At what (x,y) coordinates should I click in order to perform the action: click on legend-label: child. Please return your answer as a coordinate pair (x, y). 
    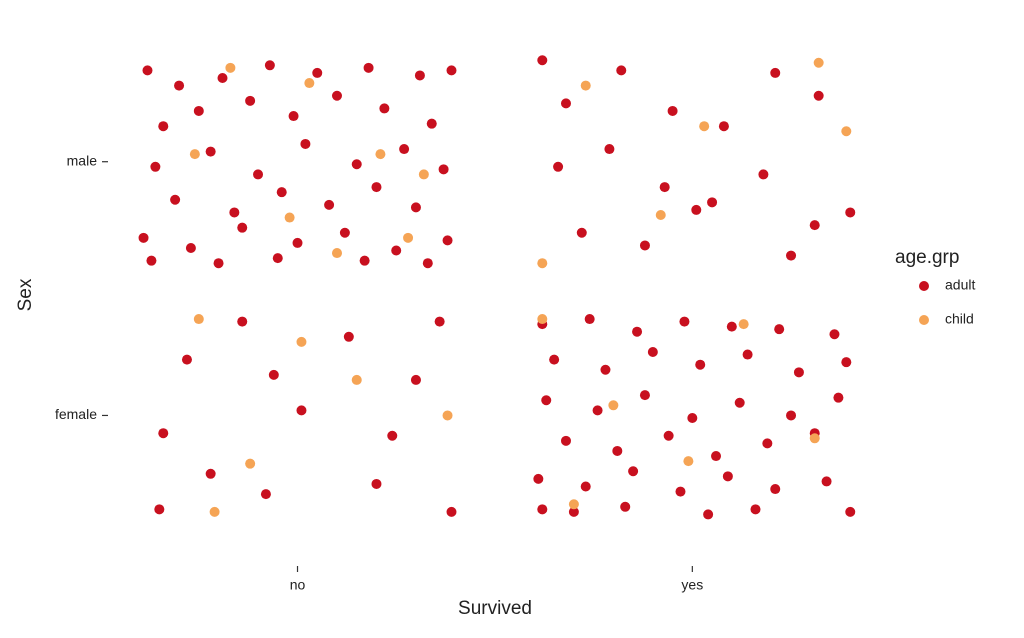
    Looking at the image, I should click on (959, 319).